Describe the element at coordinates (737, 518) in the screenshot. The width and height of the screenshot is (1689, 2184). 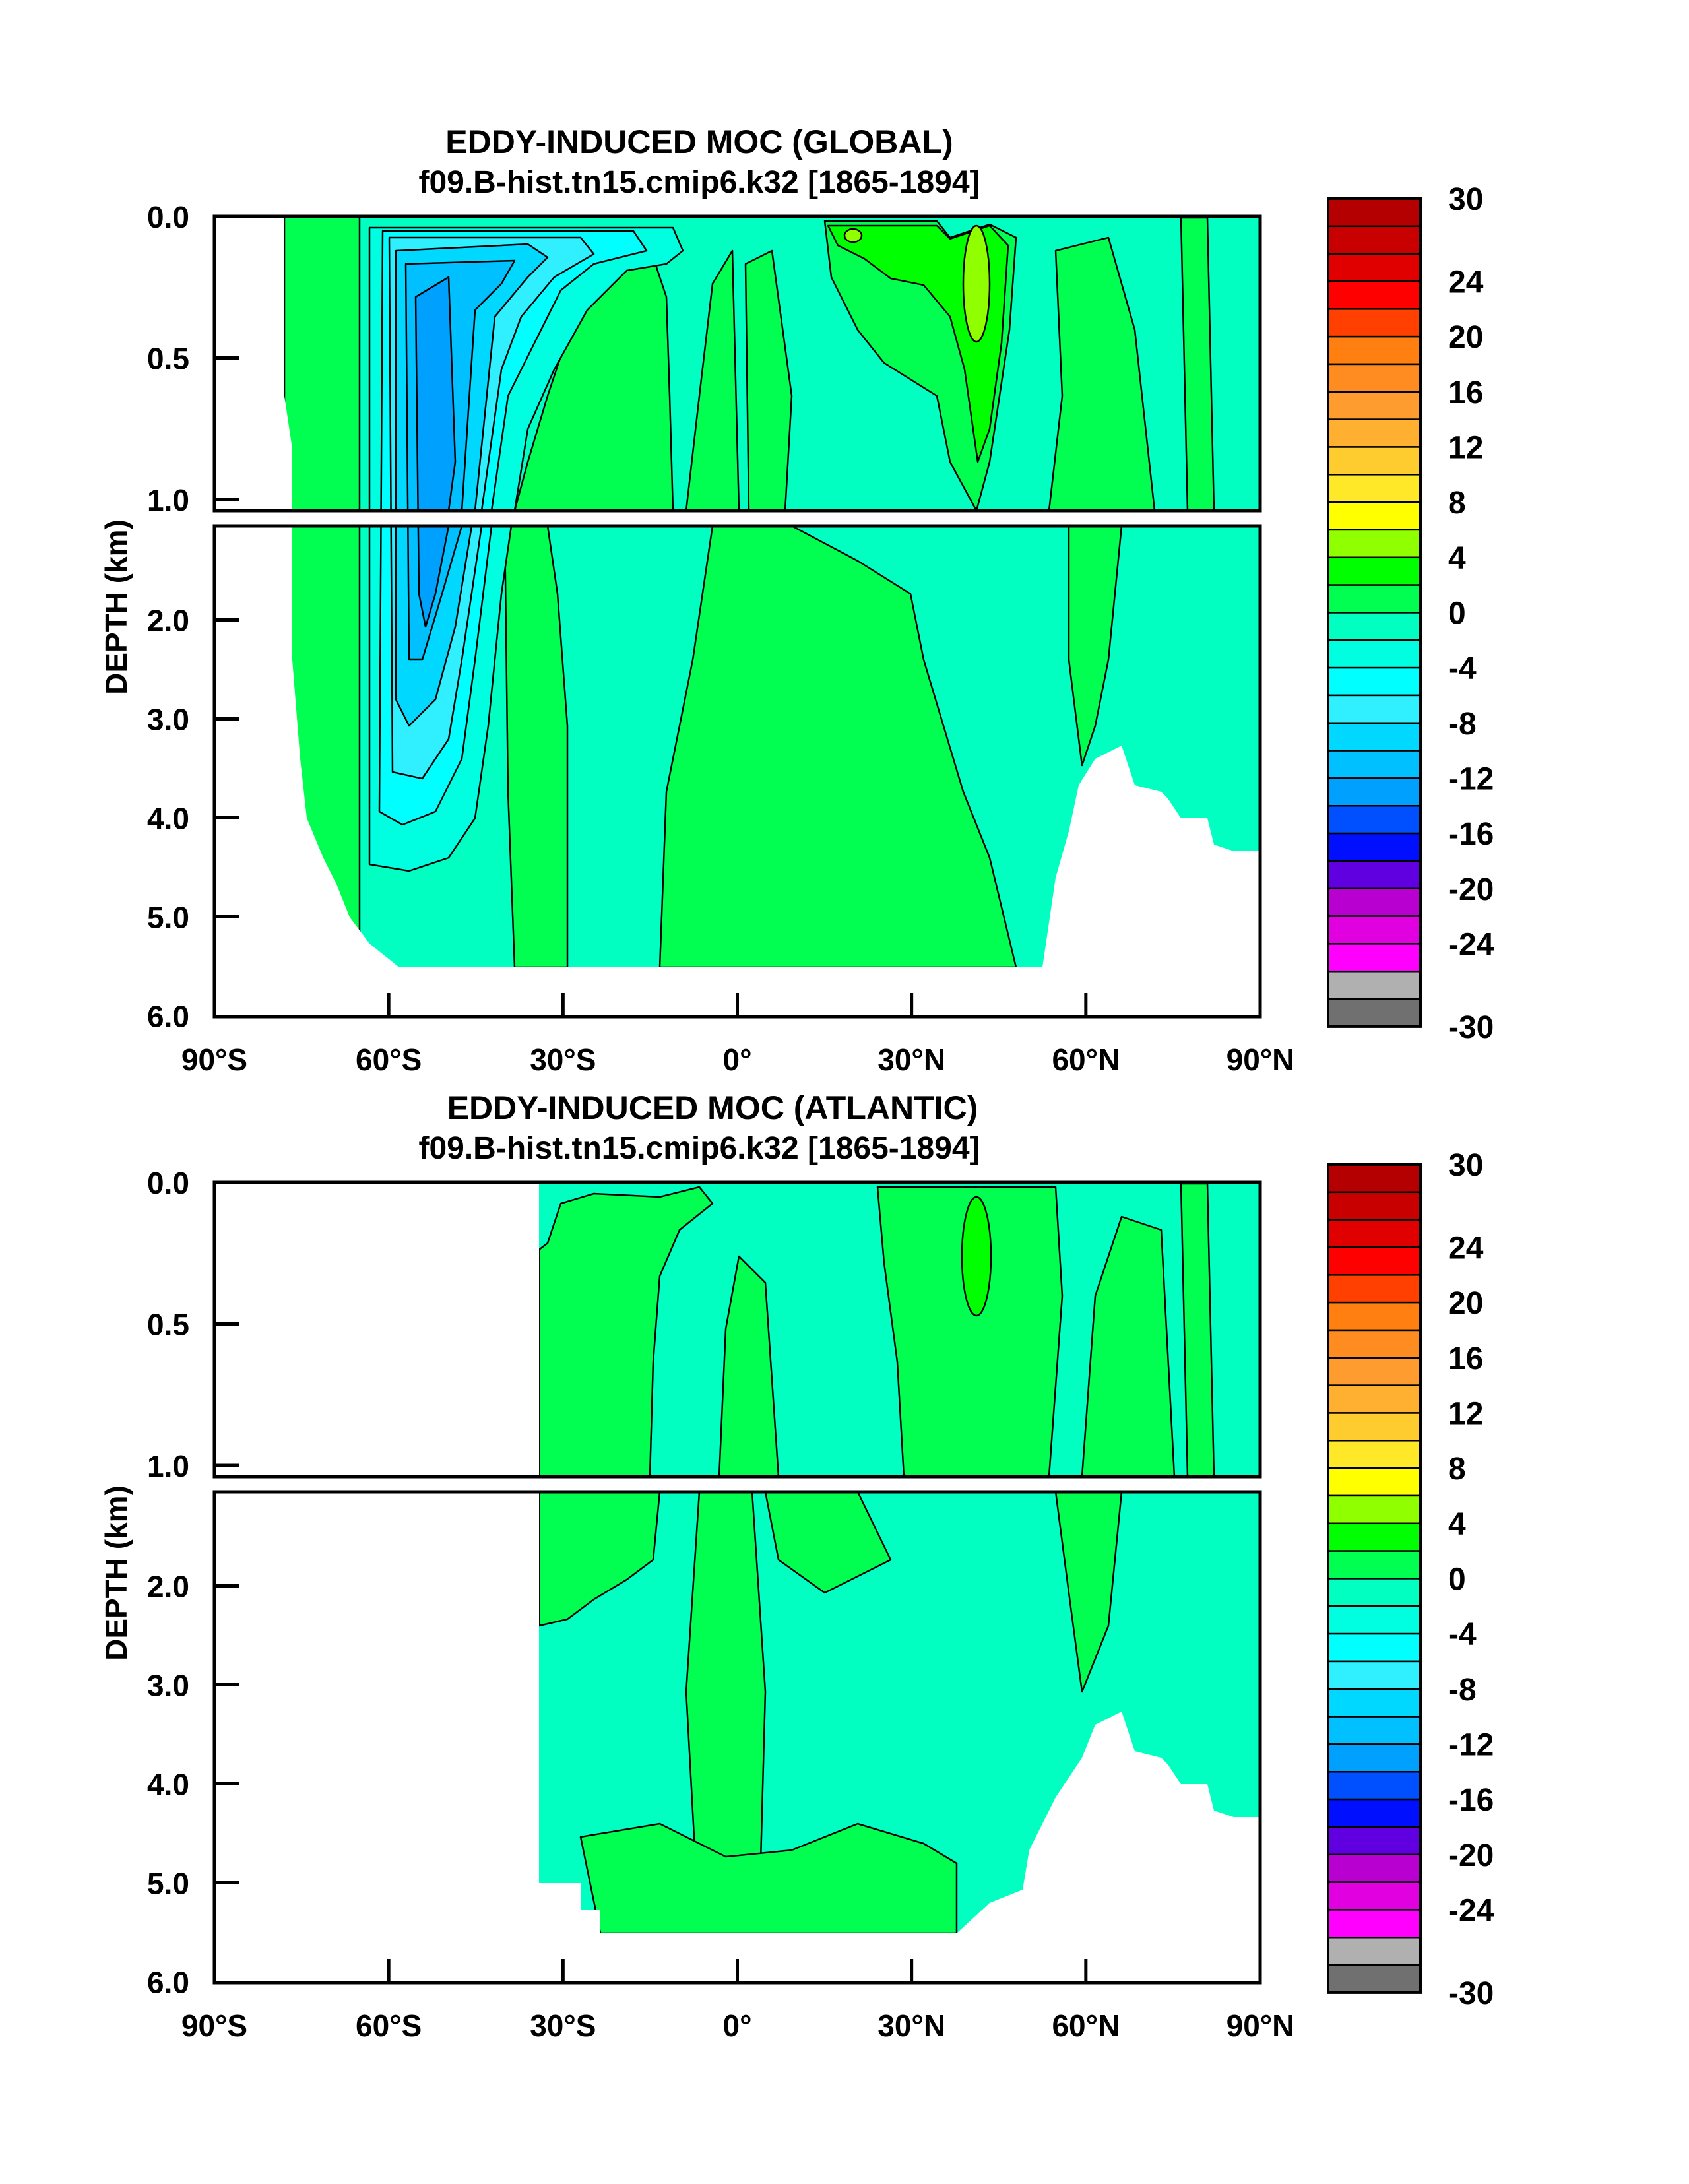
I see `axis-break-gap` at that location.